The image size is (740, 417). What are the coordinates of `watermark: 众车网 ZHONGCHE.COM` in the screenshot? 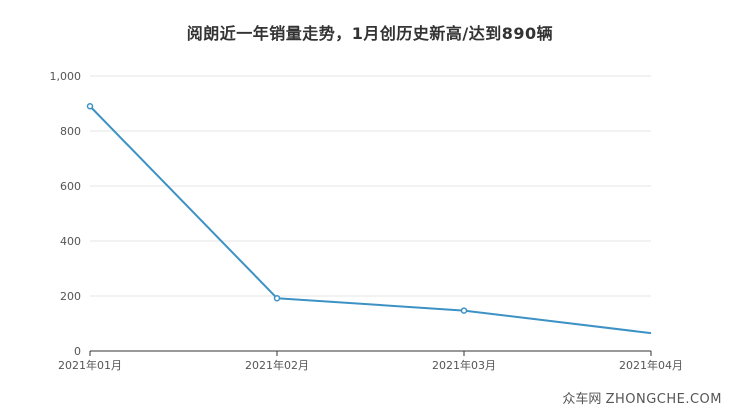 It's located at (642, 397).